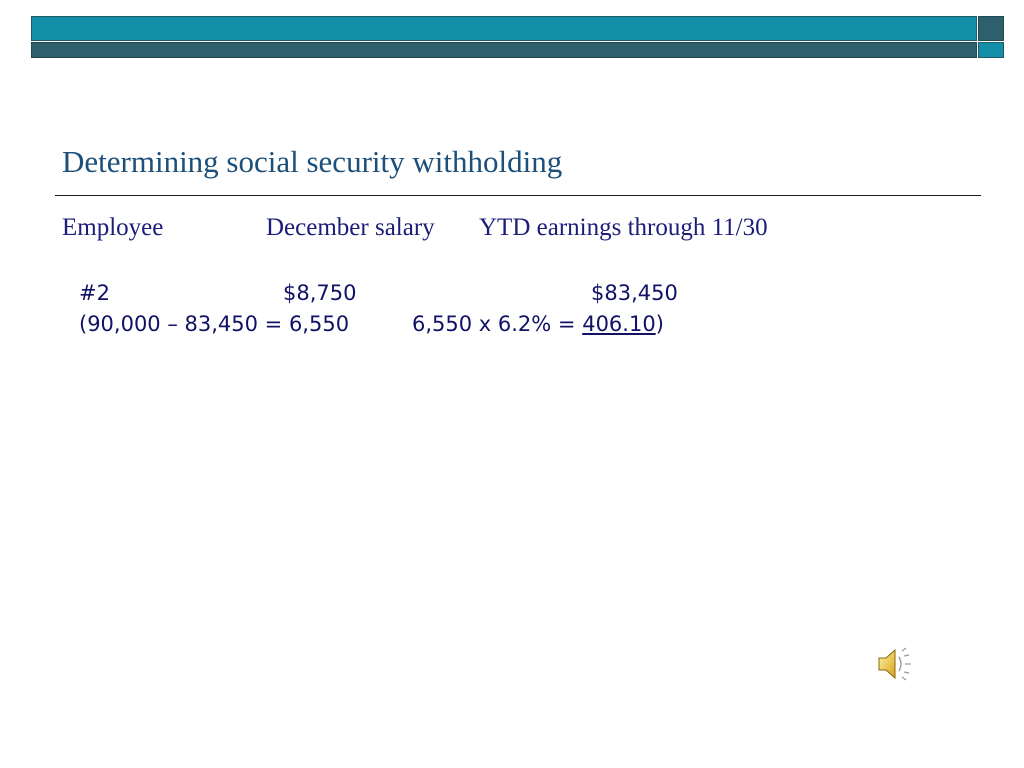  What do you see at coordinates (504, 50) in the screenshot?
I see `header-bar-bottom` at bounding box center [504, 50].